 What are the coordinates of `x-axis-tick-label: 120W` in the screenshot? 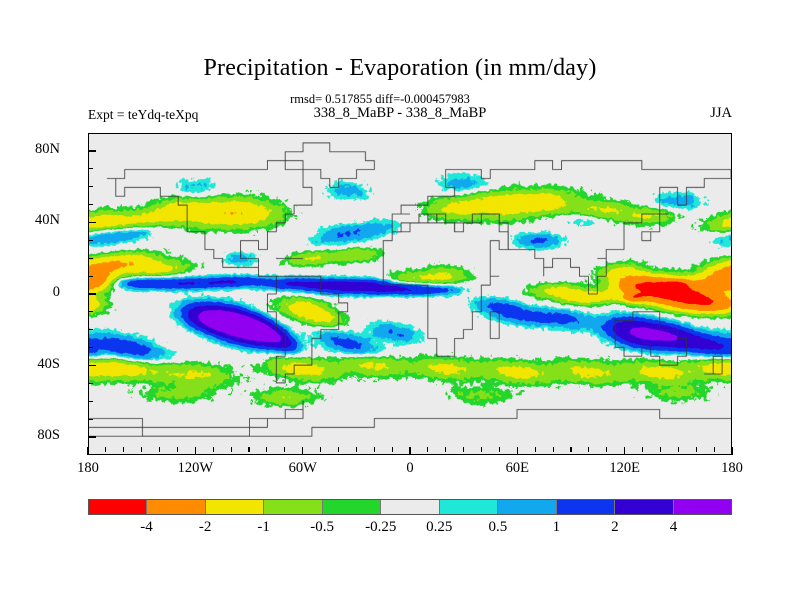 It's located at (195, 468).